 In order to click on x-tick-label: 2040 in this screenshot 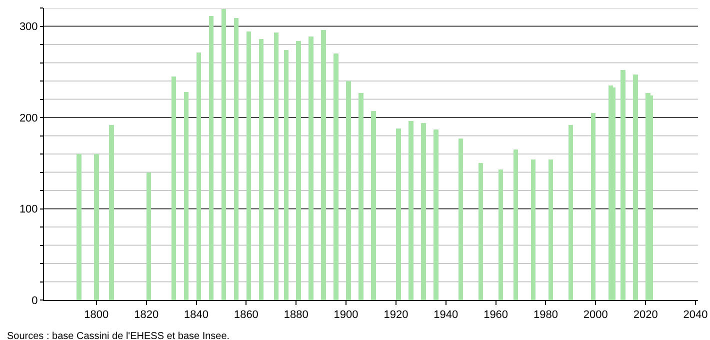, I will do `click(695, 315)`.